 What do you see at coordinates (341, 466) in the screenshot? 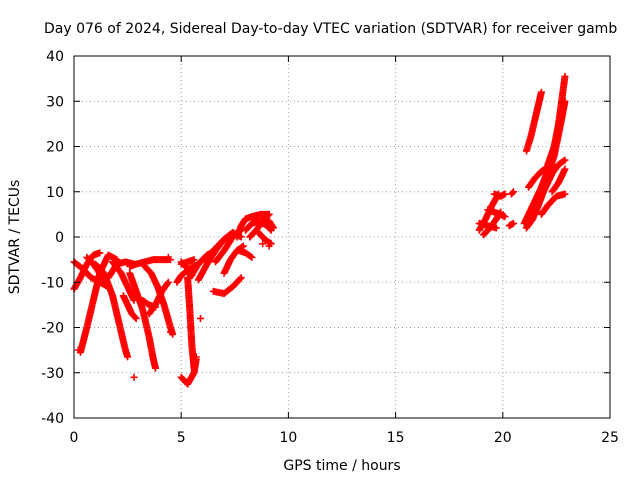
I see `x-axis-label: GPS time / hours` at bounding box center [341, 466].